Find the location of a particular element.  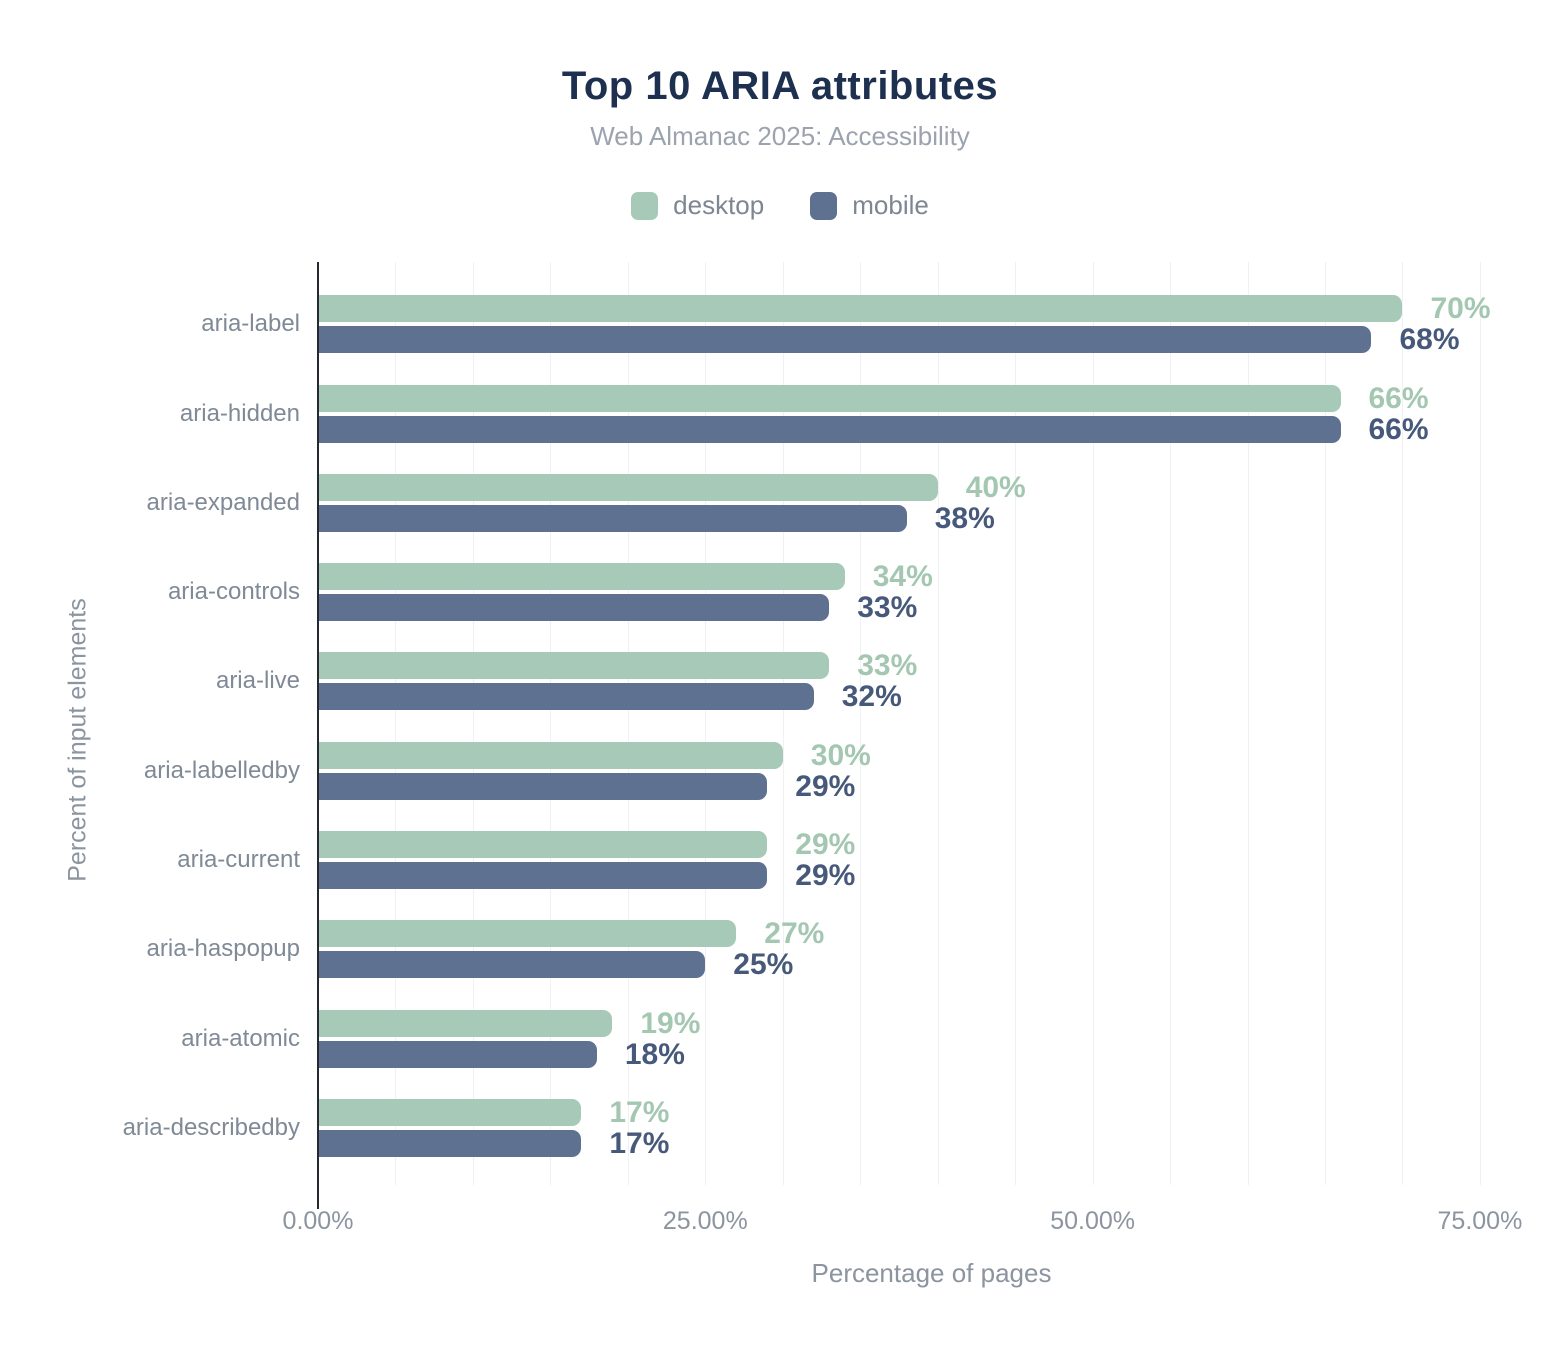

category-label: aria-describedby is located at coordinates (211, 1127).